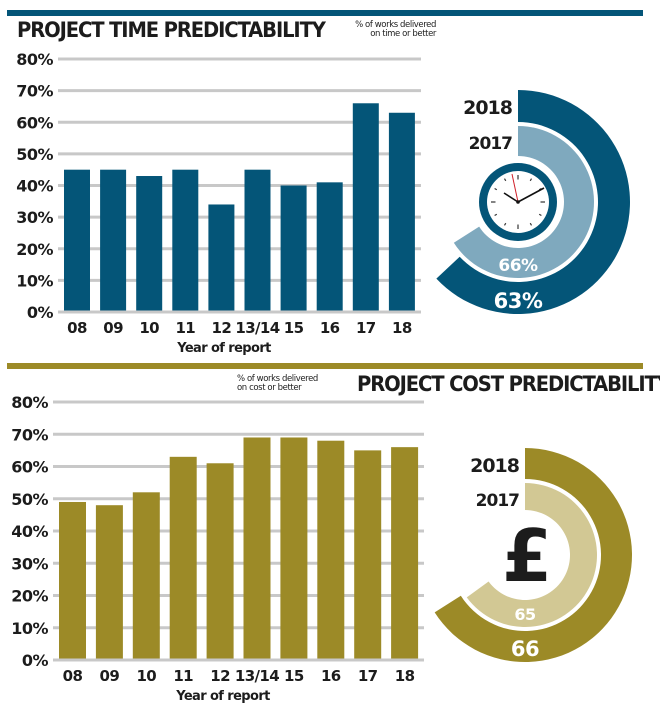  What do you see at coordinates (171, 30) in the screenshot?
I see `time-chart-title: PROJECT TIME PREDICTABILITY` at bounding box center [171, 30].